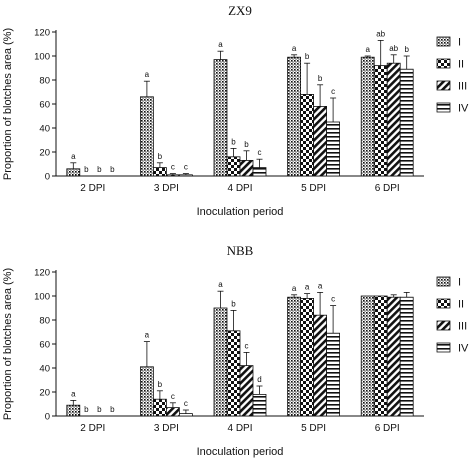  I want to click on significance-label: ab, so click(380, 33).